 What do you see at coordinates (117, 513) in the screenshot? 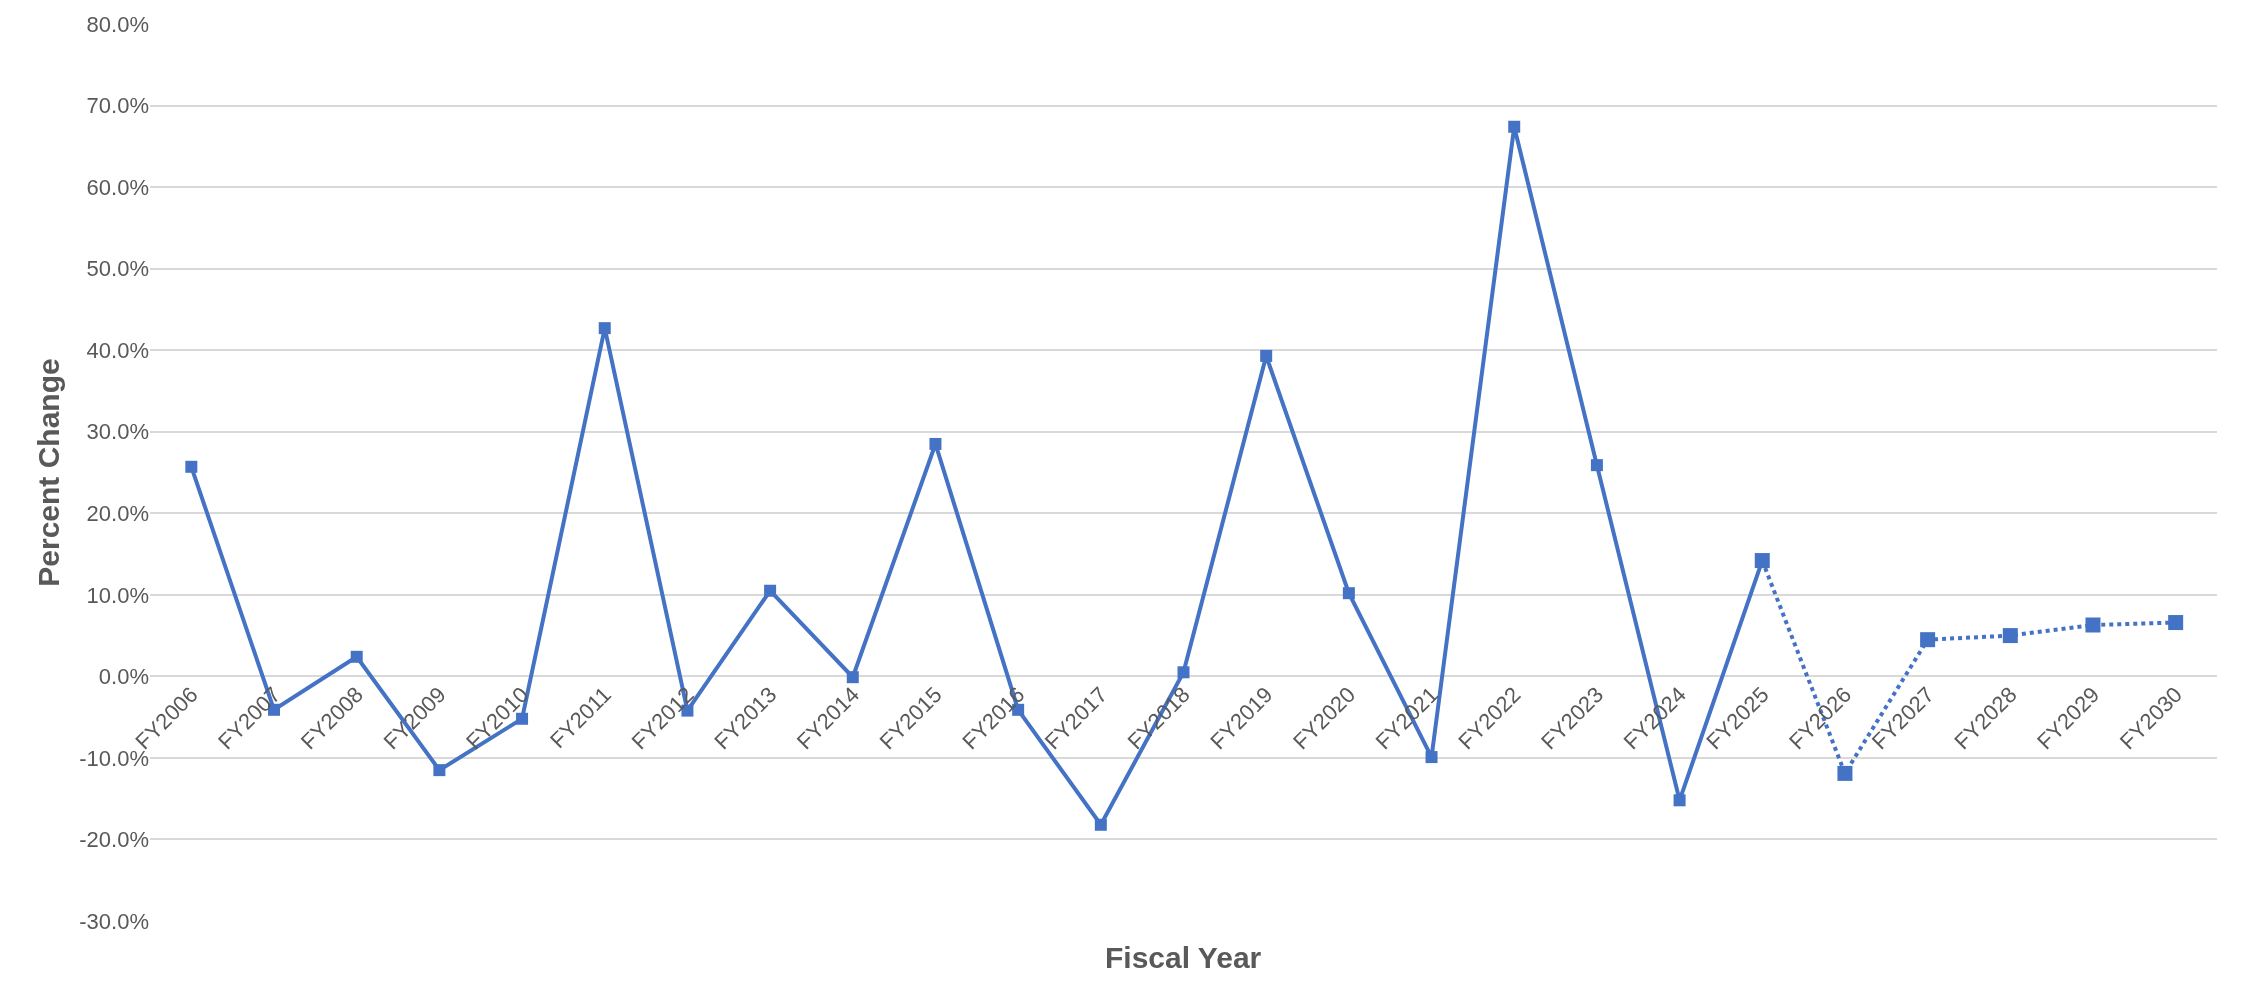
I see `y-tick-label: 20.0%` at bounding box center [117, 513].